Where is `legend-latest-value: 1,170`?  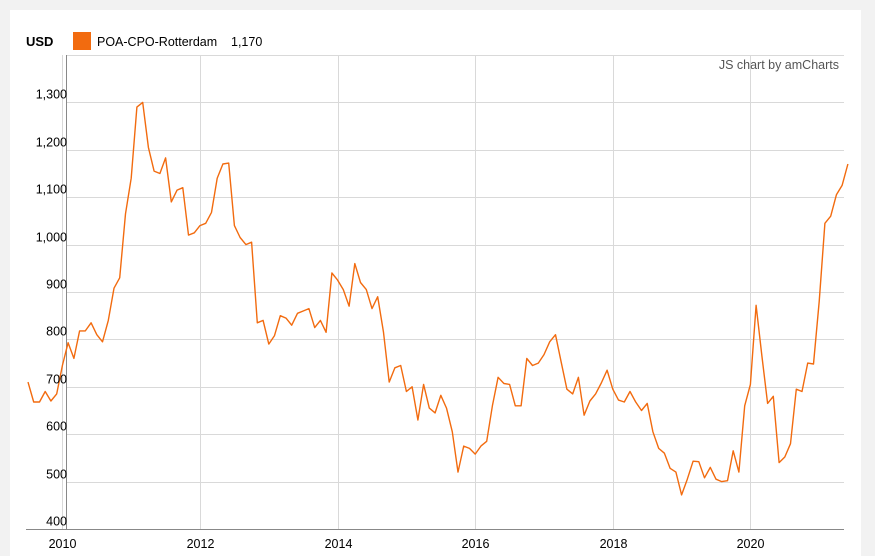
legend-latest-value: 1,170 is located at coordinates (246, 42).